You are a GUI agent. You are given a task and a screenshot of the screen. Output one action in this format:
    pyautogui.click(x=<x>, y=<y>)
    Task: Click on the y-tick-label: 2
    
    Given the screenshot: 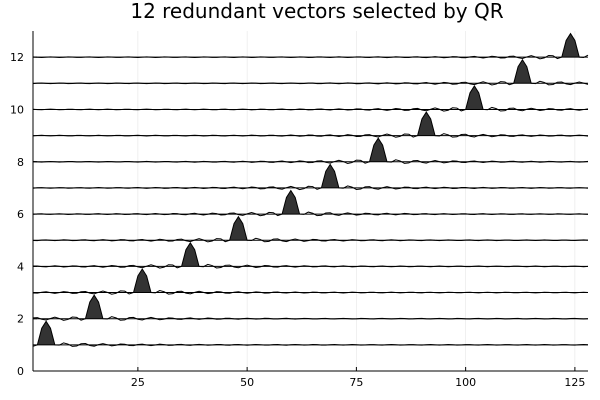 What is the action you would take?
    pyautogui.click(x=20, y=319)
    